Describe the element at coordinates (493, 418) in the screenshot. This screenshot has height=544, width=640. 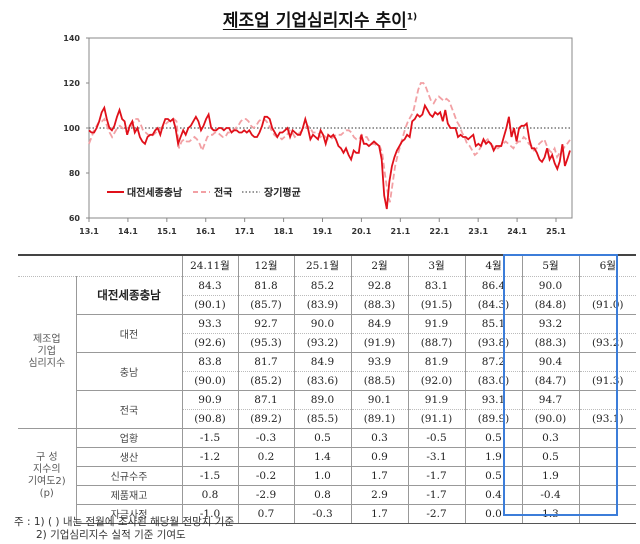
I see `forecast-value-cell: (89.9)` at that location.